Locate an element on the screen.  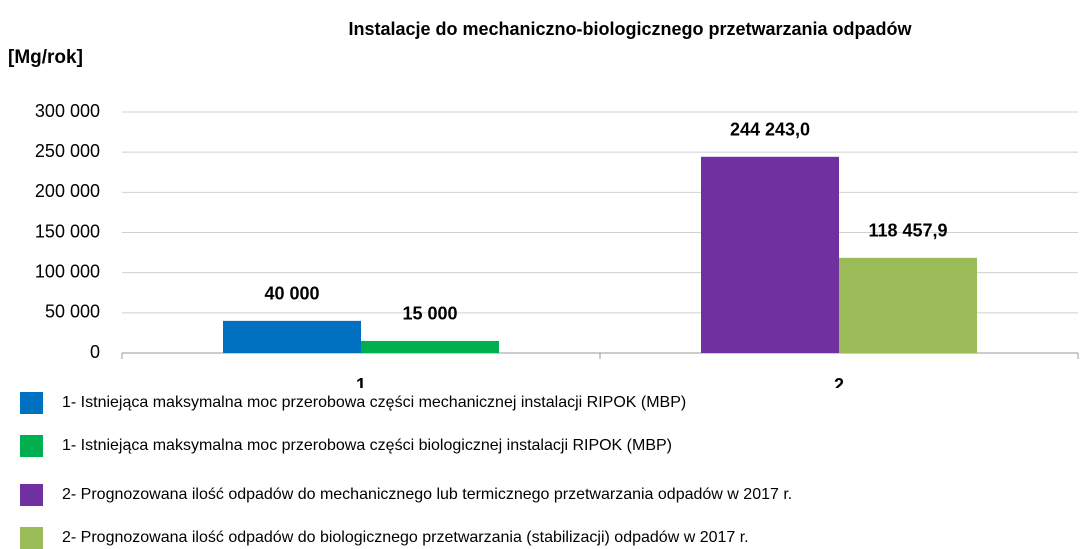
x-tick-label: 2 is located at coordinates (839, 385).